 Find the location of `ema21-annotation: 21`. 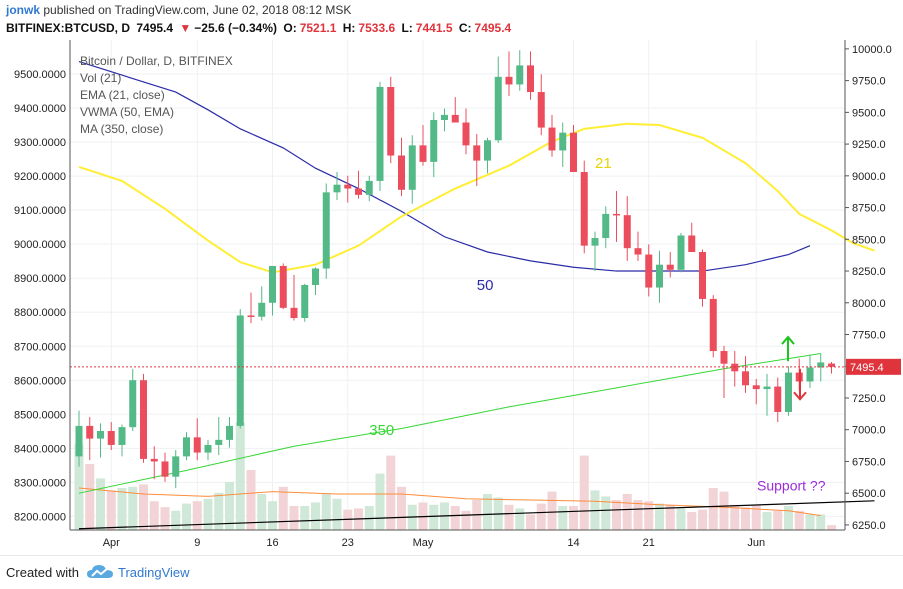

ema21-annotation: 21 is located at coordinates (603, 163).